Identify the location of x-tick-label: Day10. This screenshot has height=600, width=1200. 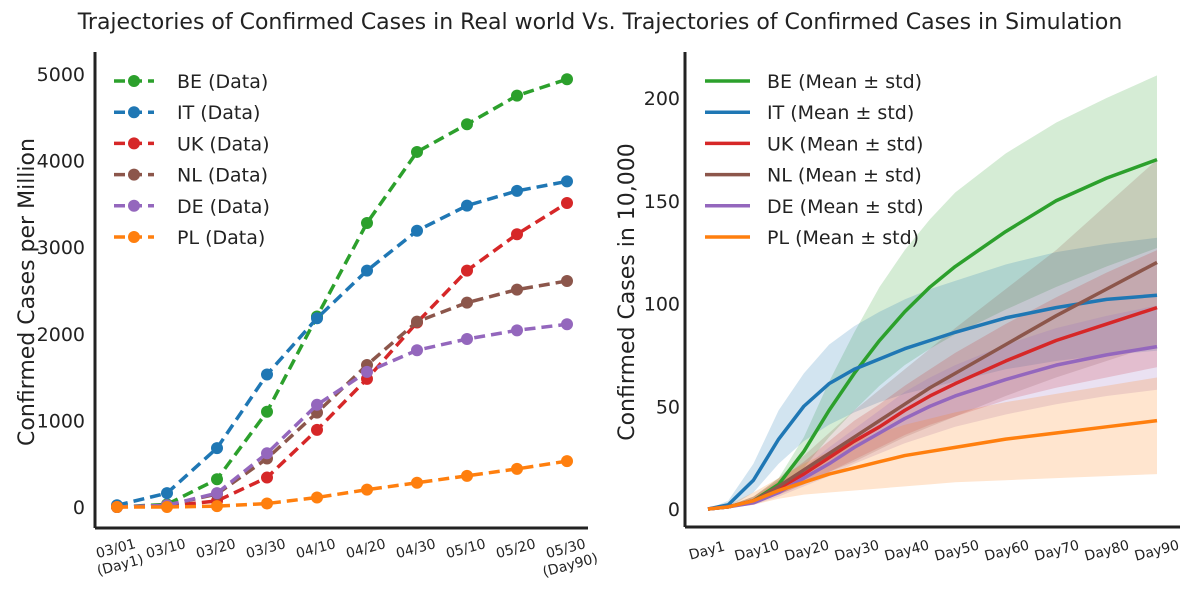
(757, 551).